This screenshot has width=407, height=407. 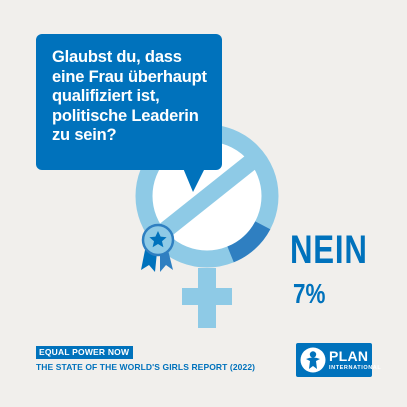 I want to click on logo-name: PLAN, so click(x=349, y=356).